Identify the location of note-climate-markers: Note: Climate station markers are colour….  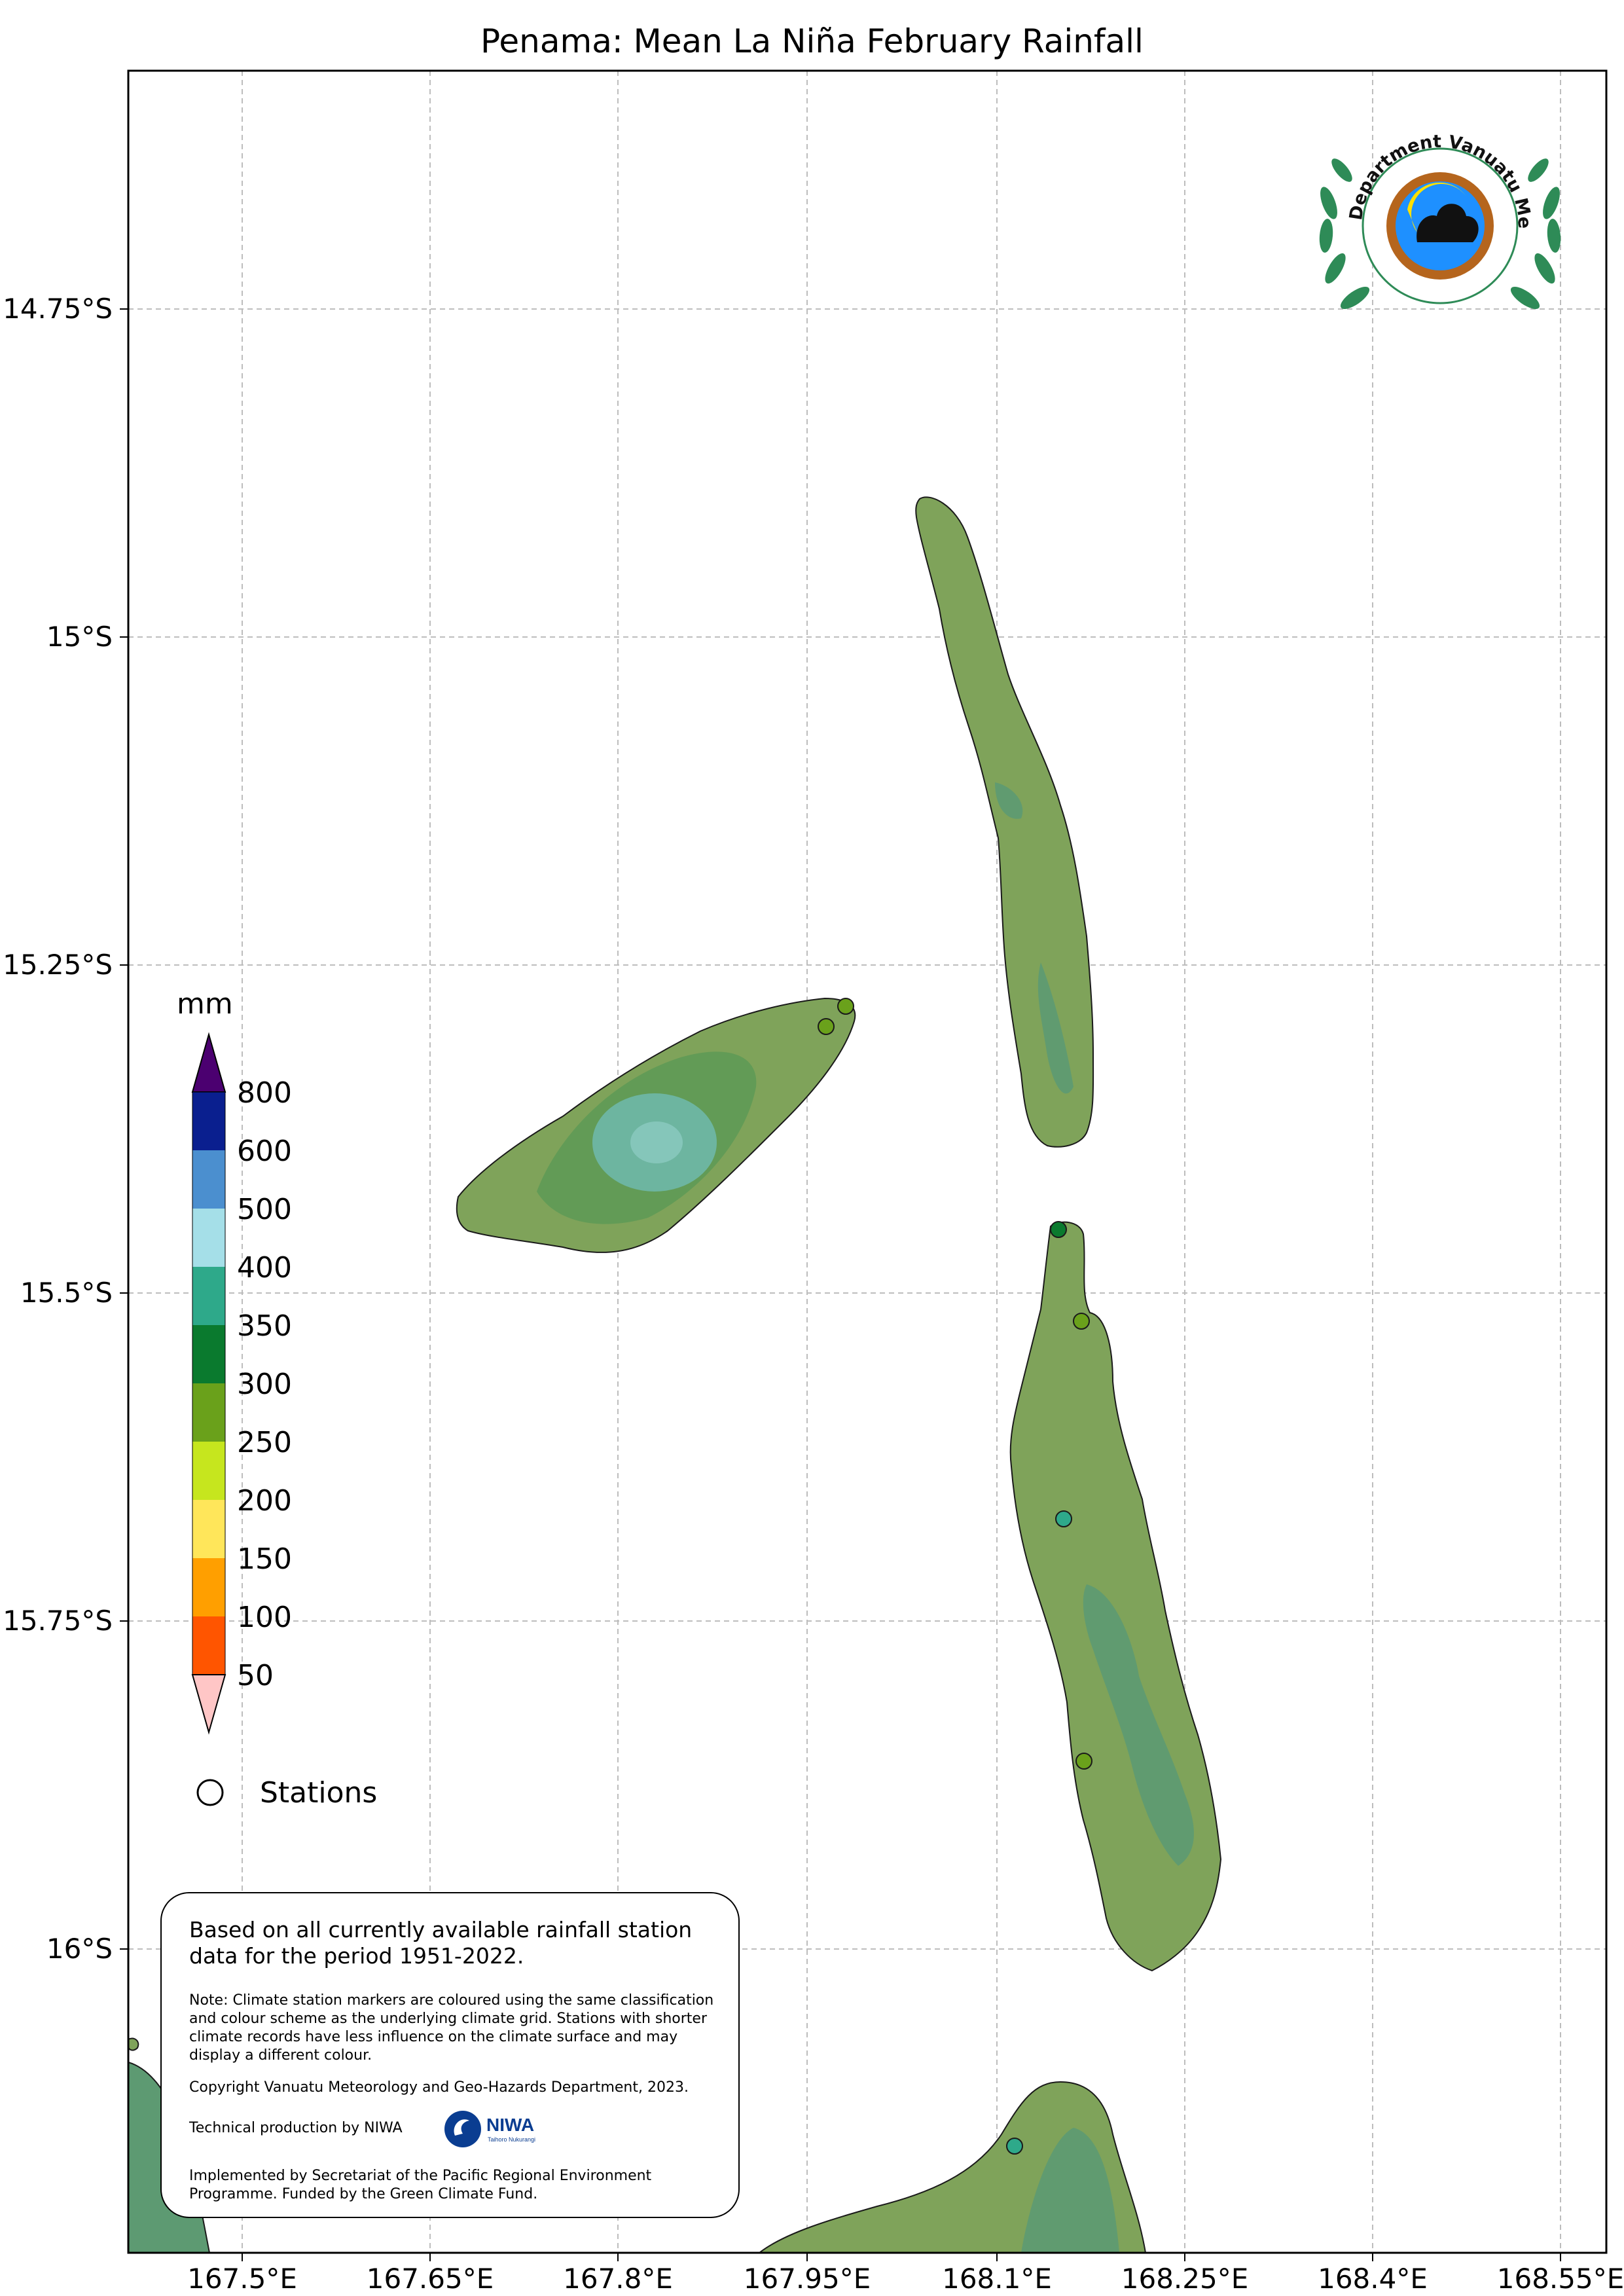
(451, 2028).